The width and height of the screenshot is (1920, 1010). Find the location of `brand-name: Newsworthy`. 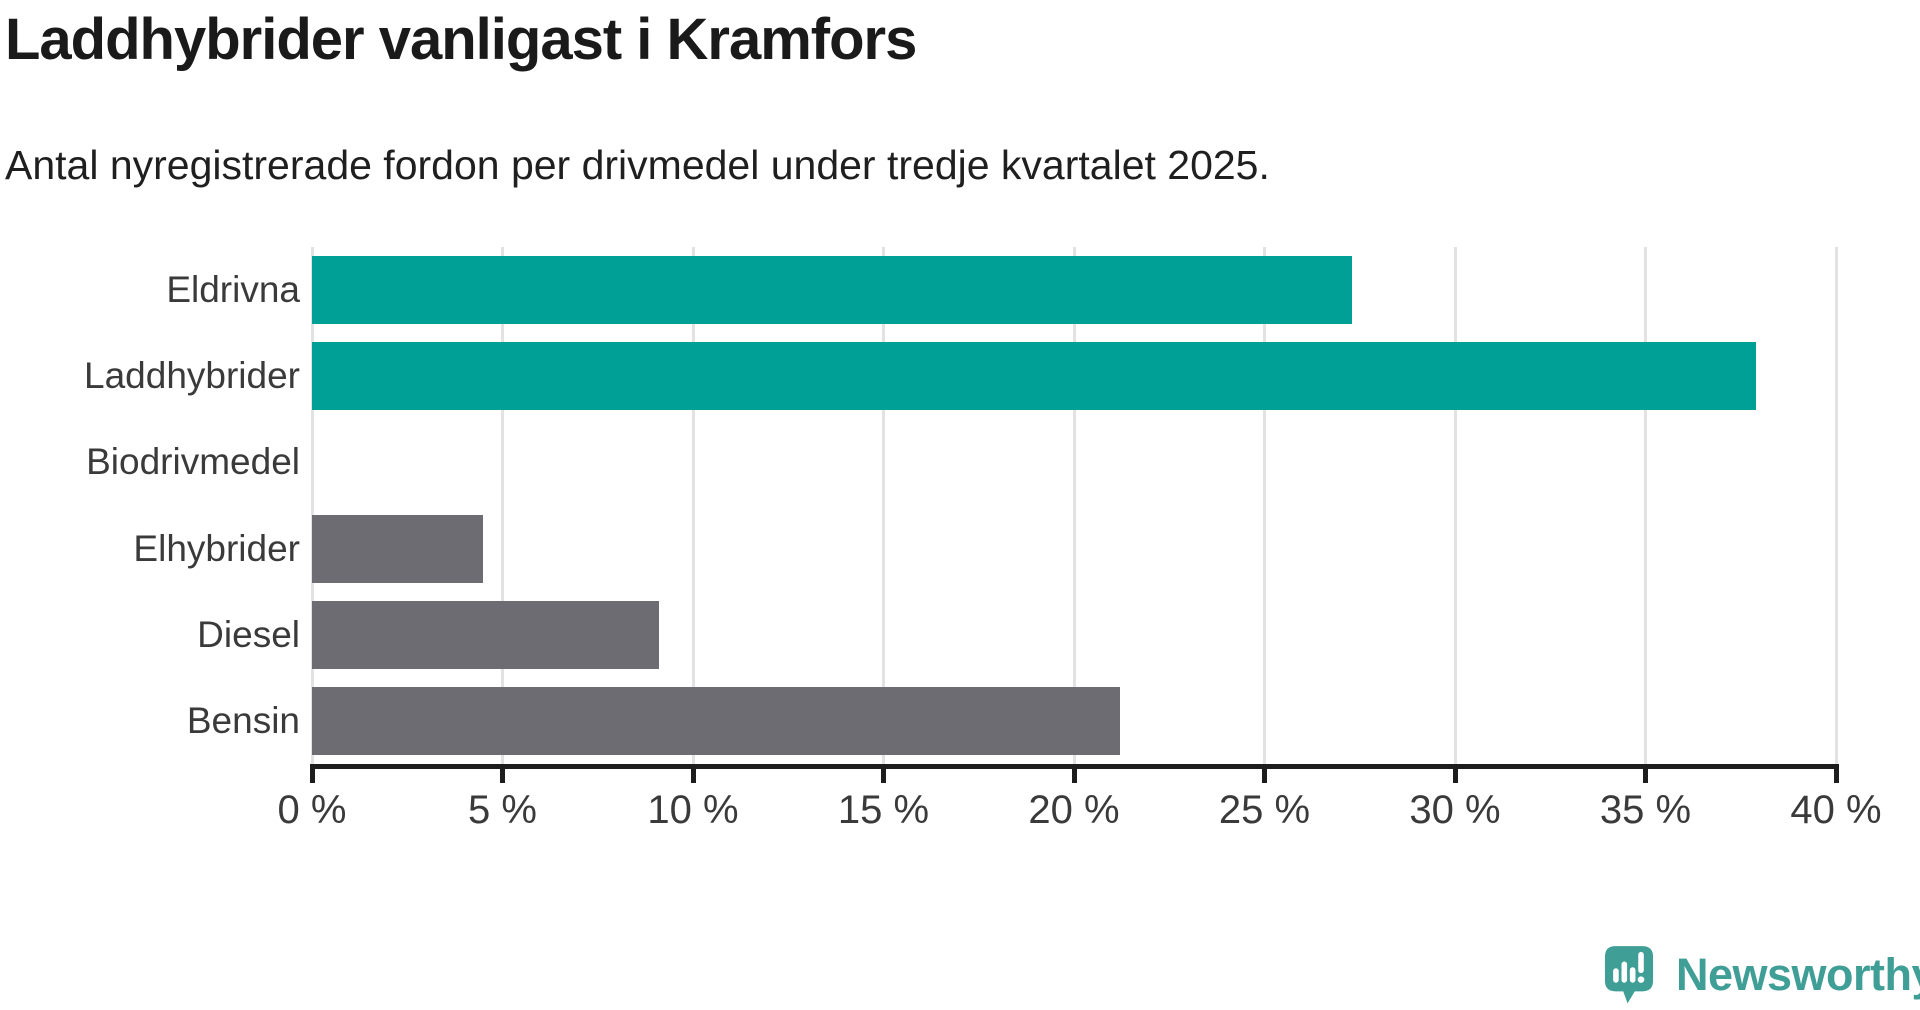

brand-name: Newsworthy is located at coordinates (1798, 974).